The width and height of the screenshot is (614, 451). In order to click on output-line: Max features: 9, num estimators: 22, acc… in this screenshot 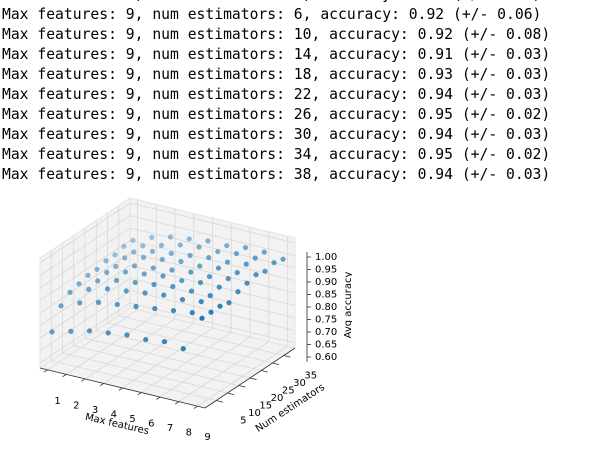, I will do `click(276, 94)`.